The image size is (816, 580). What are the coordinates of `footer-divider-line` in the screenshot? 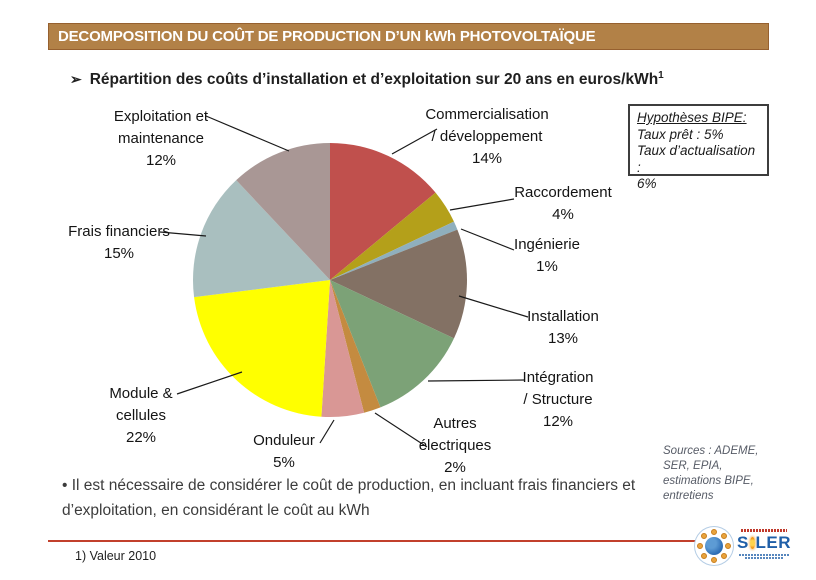 It's located at (373, 541).